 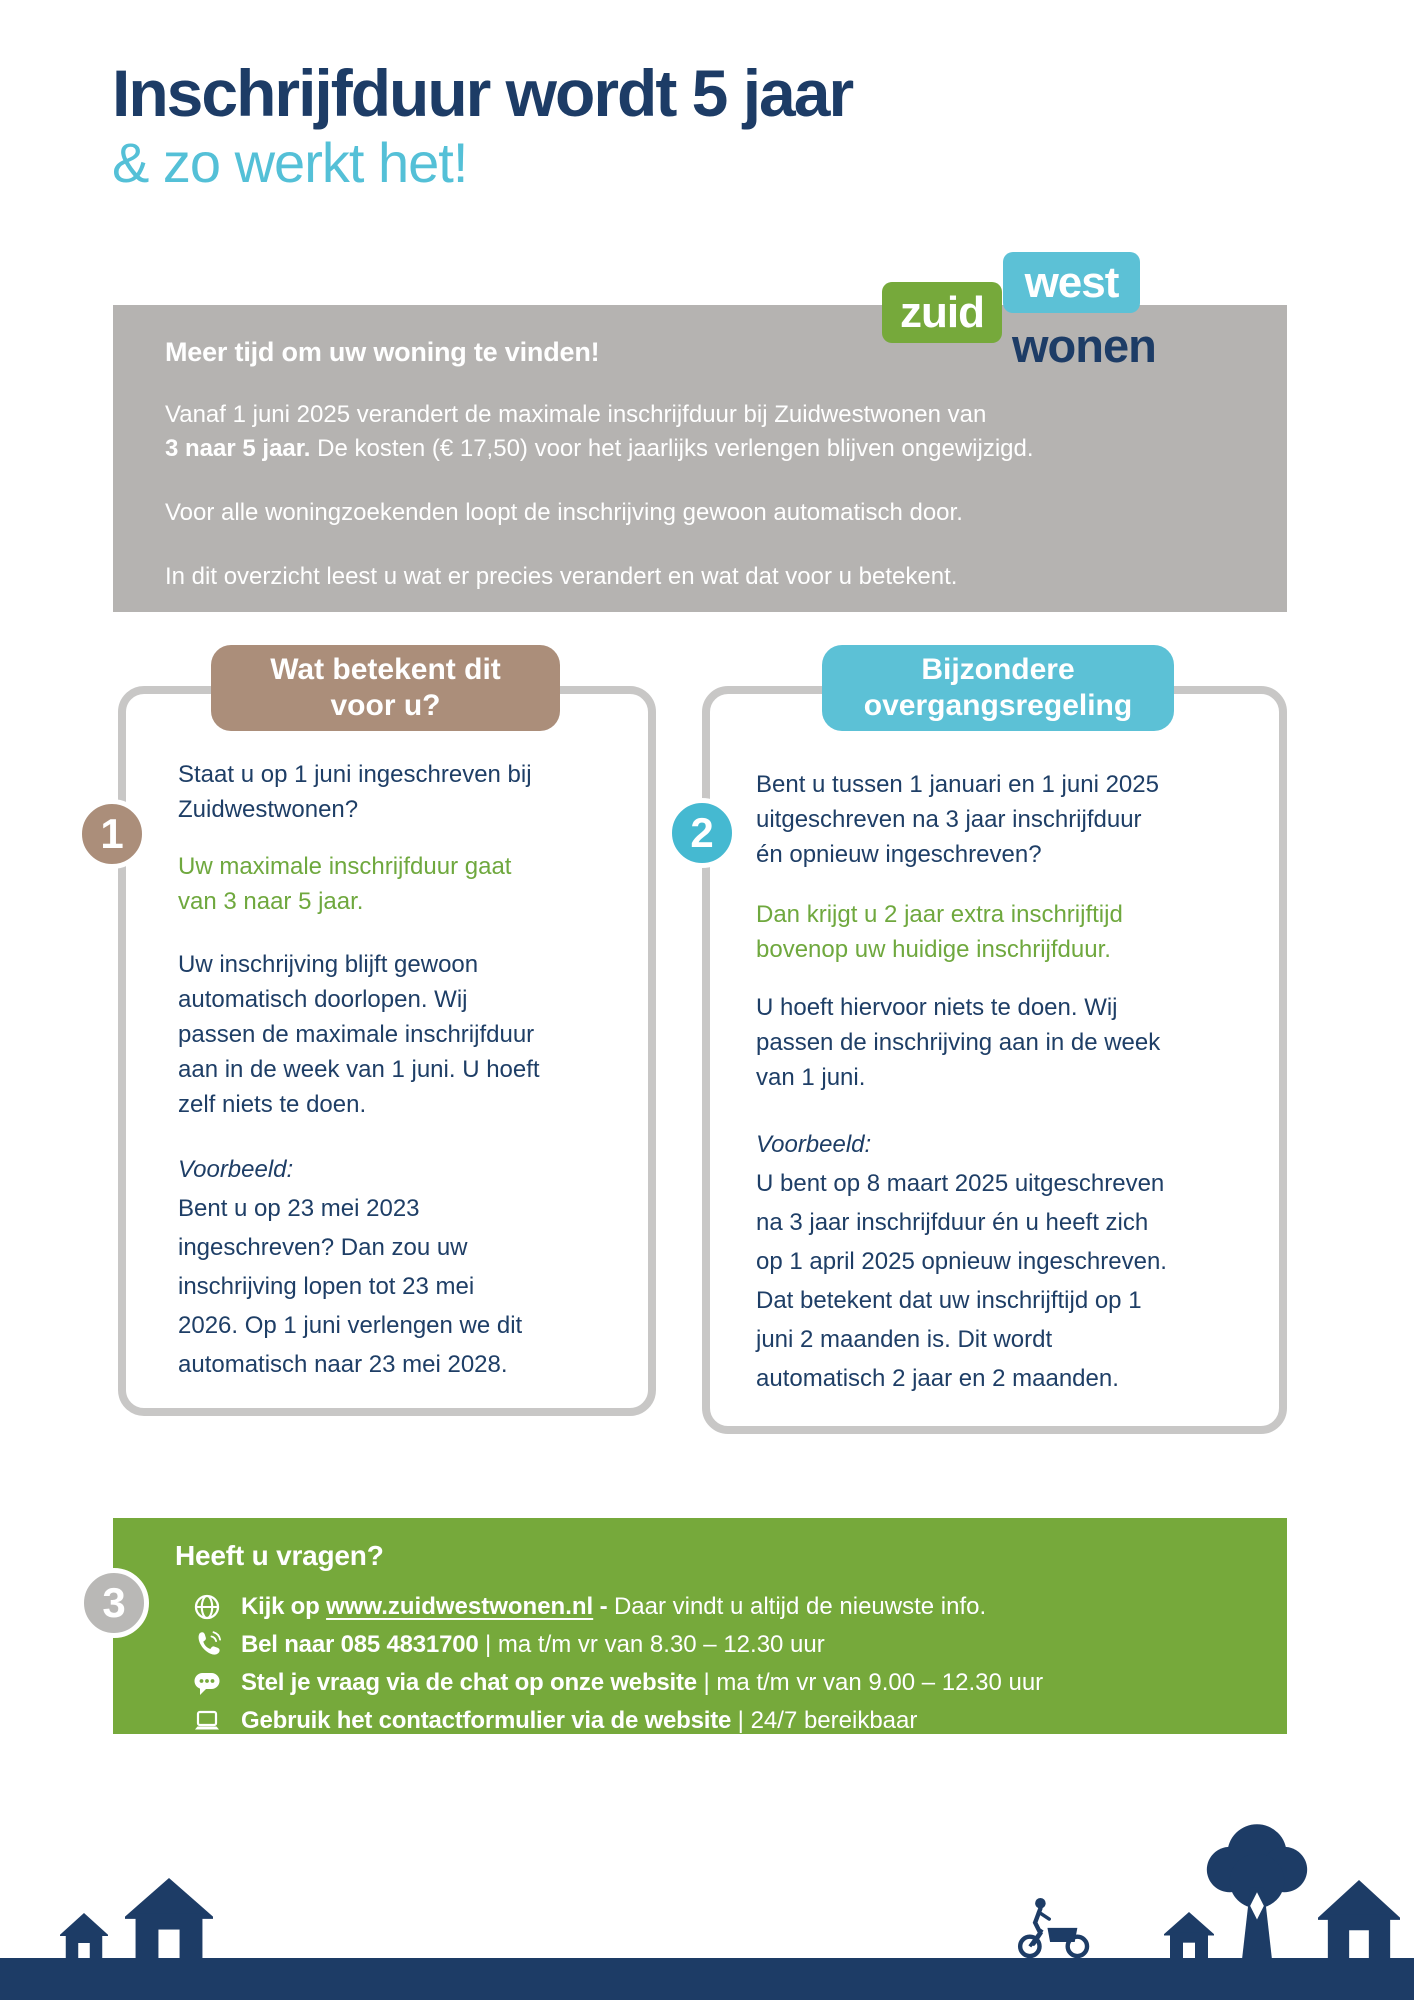 What do you see at coordinates (1053, 1927) in the screenshot?
I see `cargo-bike-icon` at bounding box center [1053, 1927].